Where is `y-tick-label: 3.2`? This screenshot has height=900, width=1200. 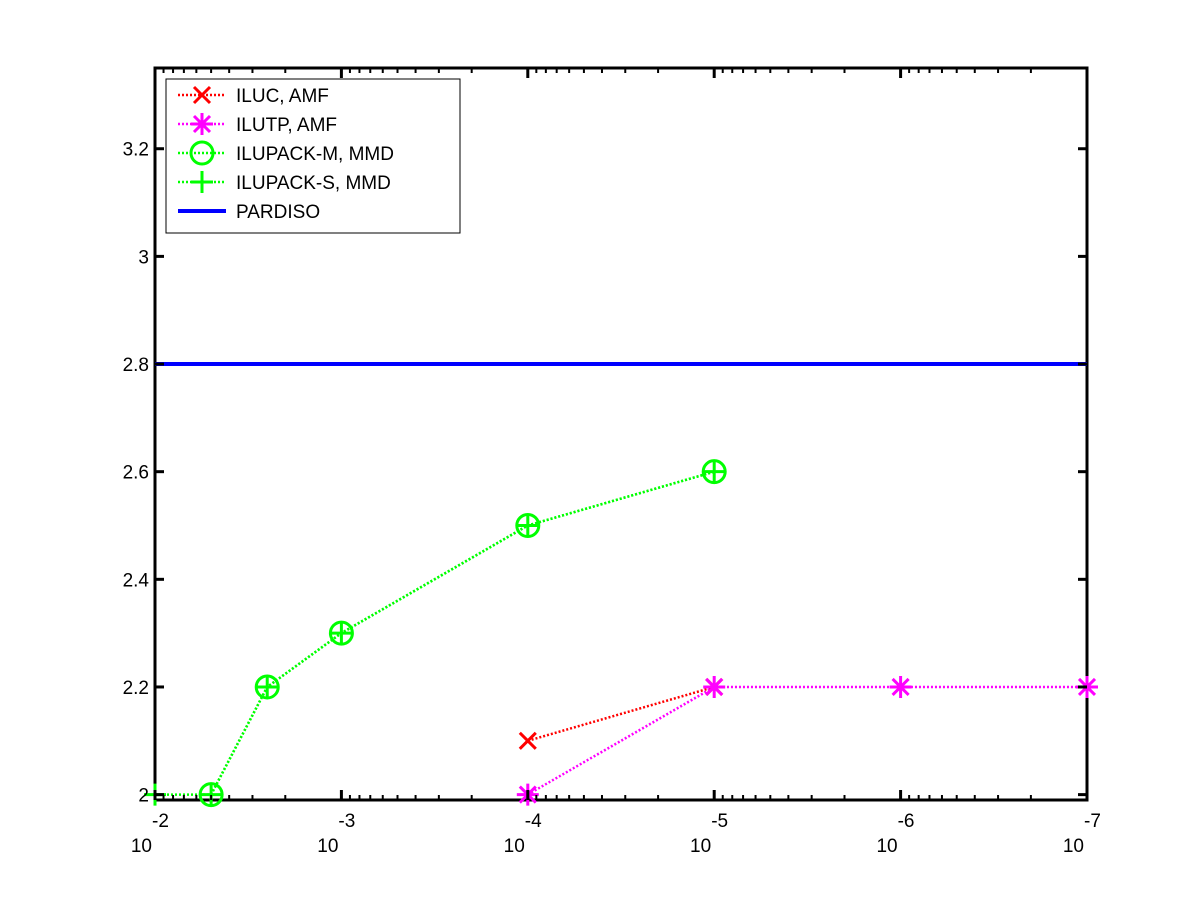
y-tick-label: 3.2 is located at coordinates (136, 150).